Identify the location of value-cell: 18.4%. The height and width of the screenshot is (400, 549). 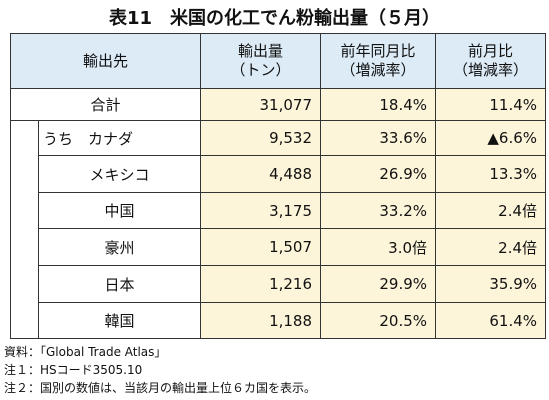
(378, 104).